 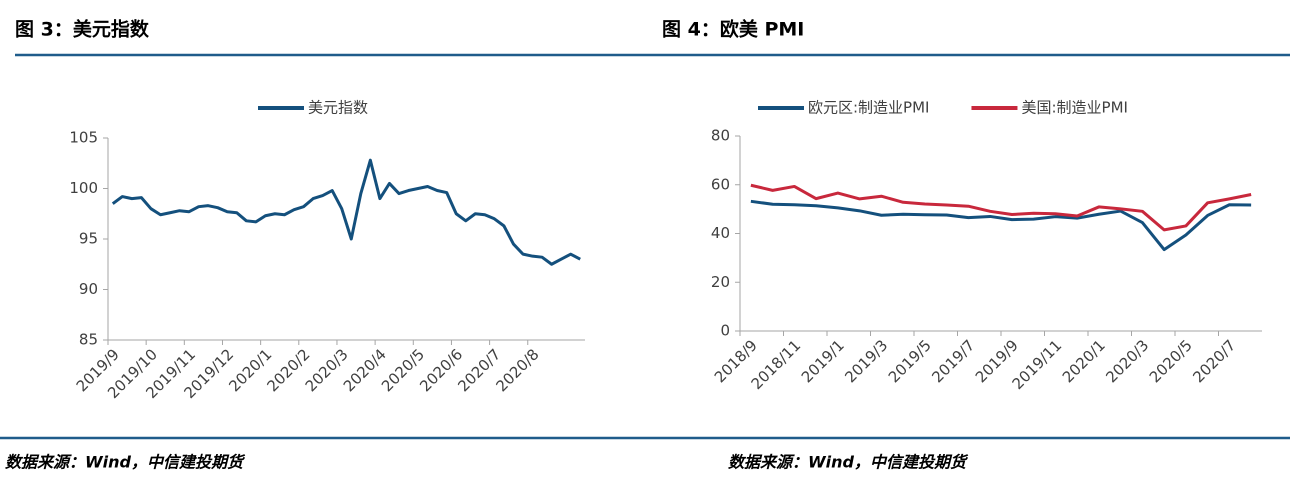 I want to click on y-tick-label: 85, so click(x=88, y=340).